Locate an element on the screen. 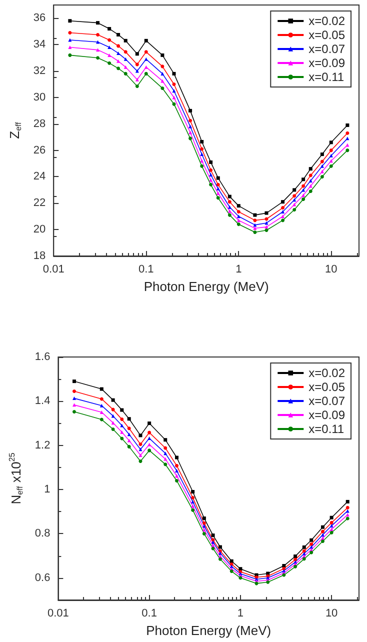  y-tick-label: 0.8 is located at coordinates (42, 534).